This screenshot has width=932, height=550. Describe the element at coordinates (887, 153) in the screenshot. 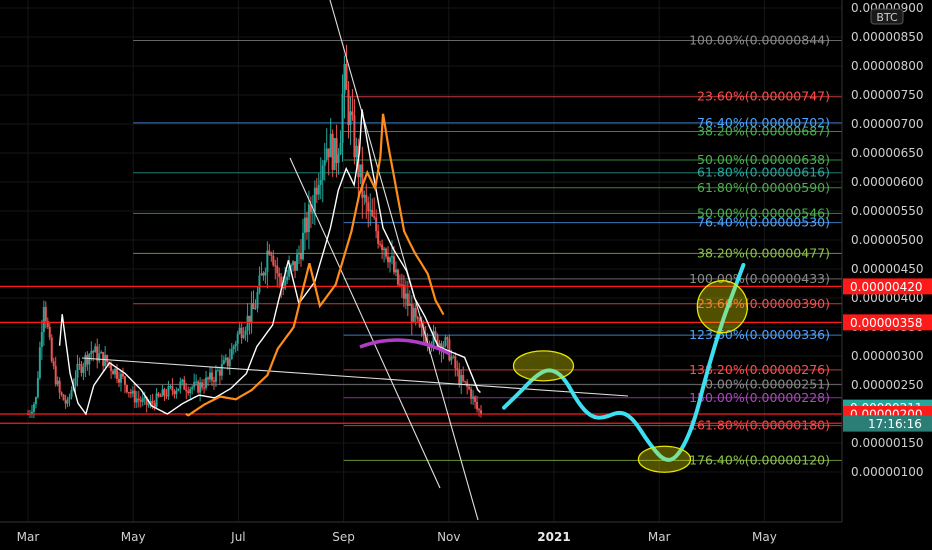

I see `price-tick-label: 0.00000650` at that location.